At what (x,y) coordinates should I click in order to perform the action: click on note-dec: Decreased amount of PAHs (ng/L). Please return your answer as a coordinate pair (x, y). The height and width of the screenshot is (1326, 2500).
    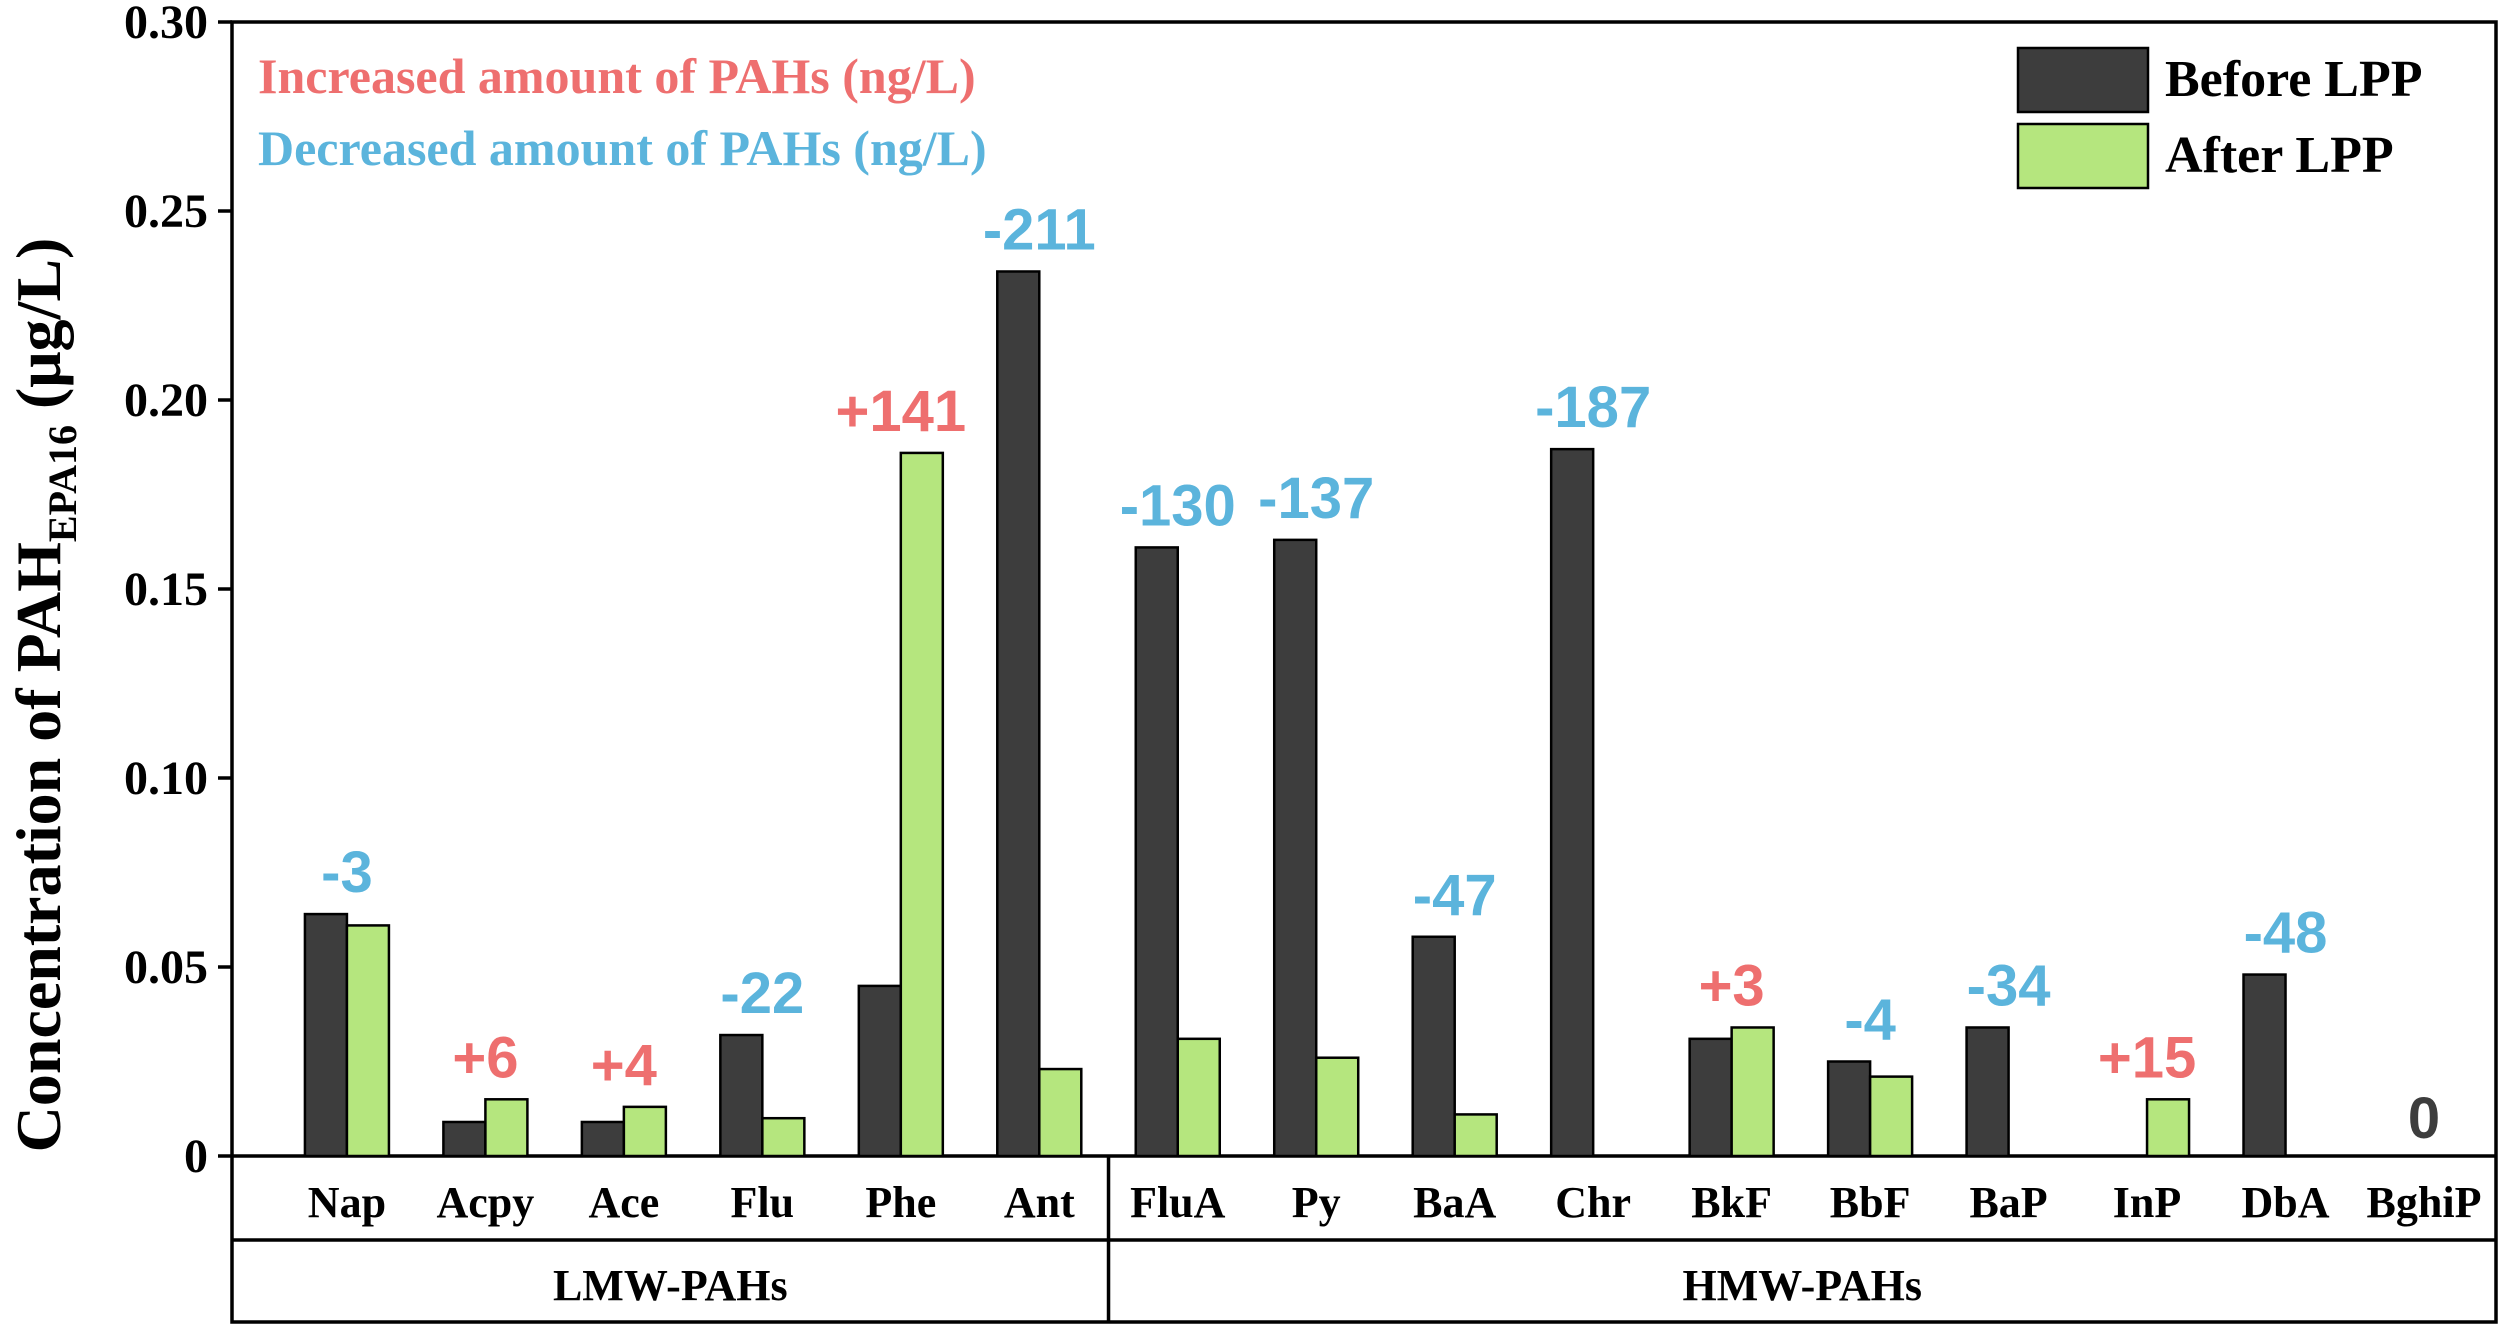
    Looking at the image, I should click on (622, 148).